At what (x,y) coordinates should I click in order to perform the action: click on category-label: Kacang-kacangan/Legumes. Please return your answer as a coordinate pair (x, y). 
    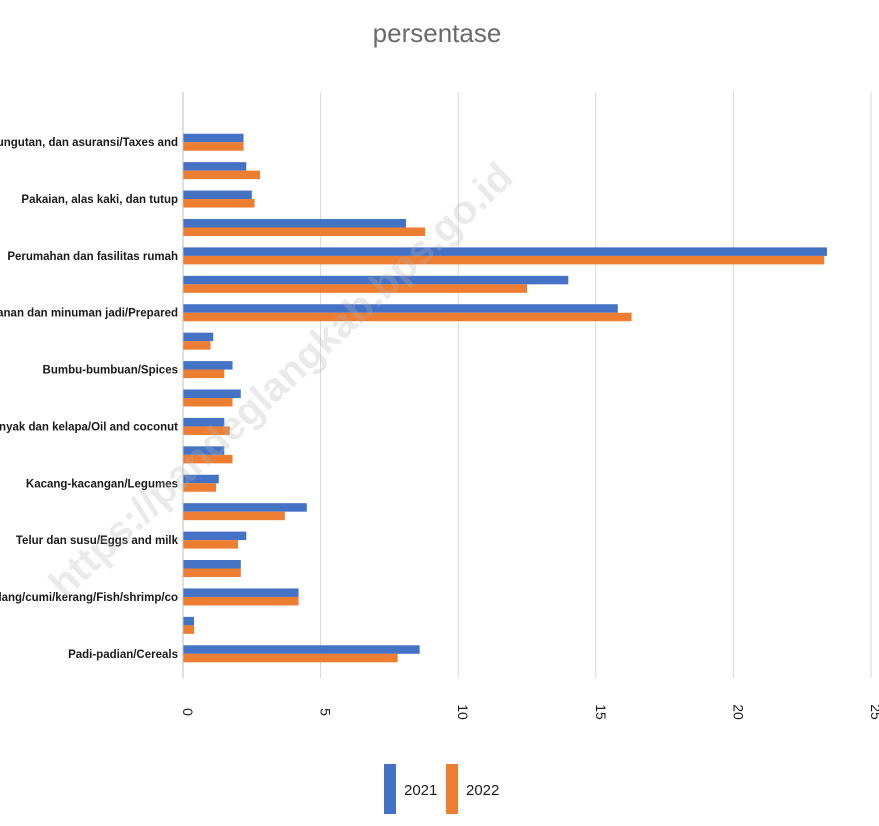
    Looking at the image, I should click on (102, 484).